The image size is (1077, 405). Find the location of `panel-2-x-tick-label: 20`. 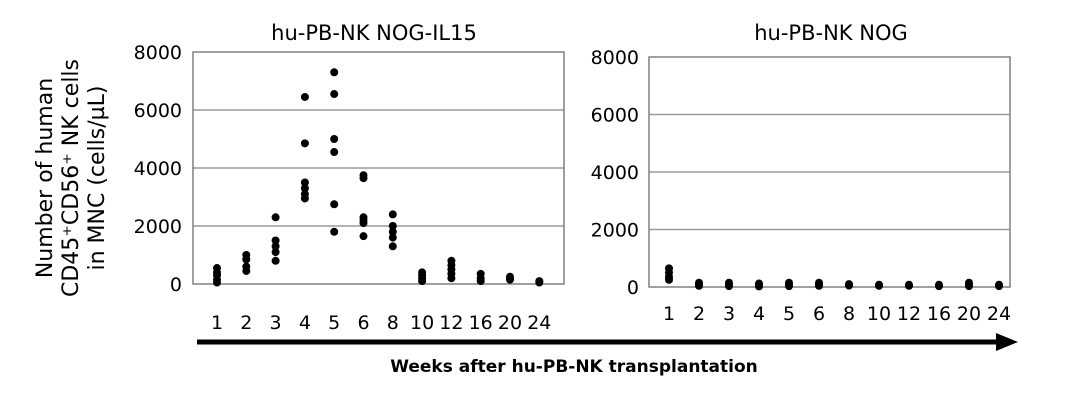

panel-2-x-tick-label: 20 is located at coordinates (969, 314).